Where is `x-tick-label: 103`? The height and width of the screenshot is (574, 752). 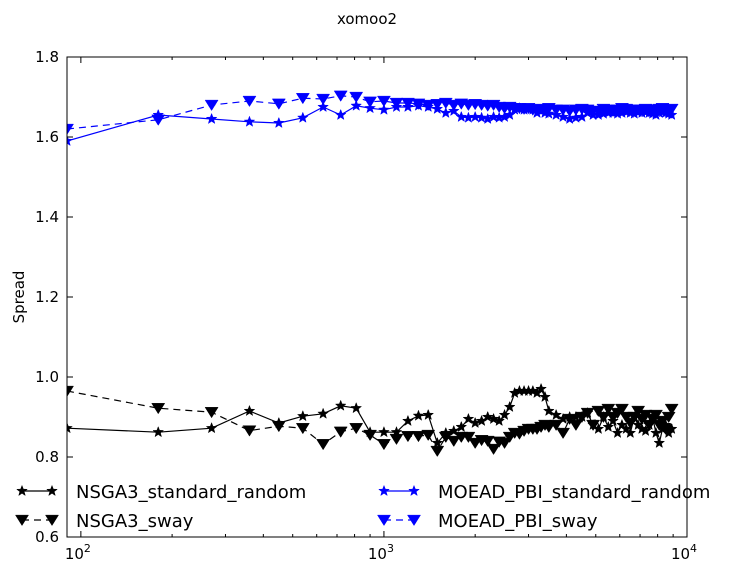
x-tick-label: 103 is located at coordinates (381, 552).